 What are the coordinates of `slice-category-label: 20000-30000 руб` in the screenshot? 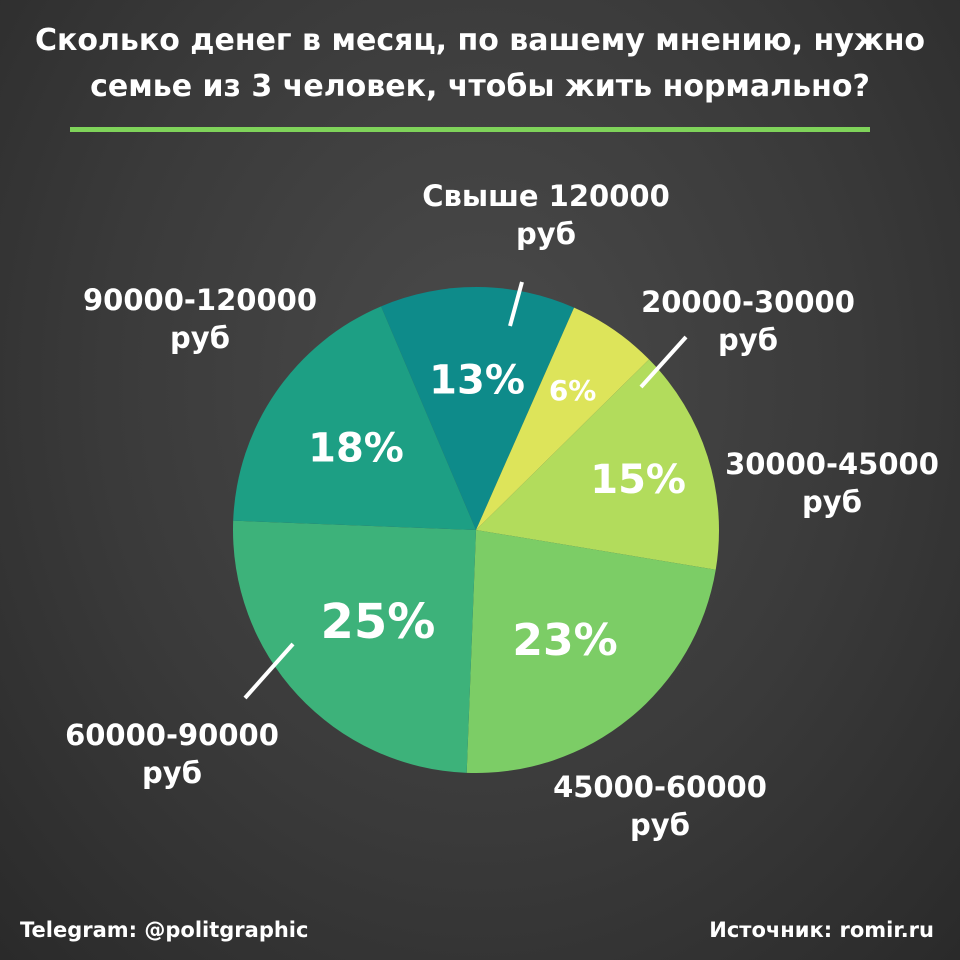 It's located at (748, 321).